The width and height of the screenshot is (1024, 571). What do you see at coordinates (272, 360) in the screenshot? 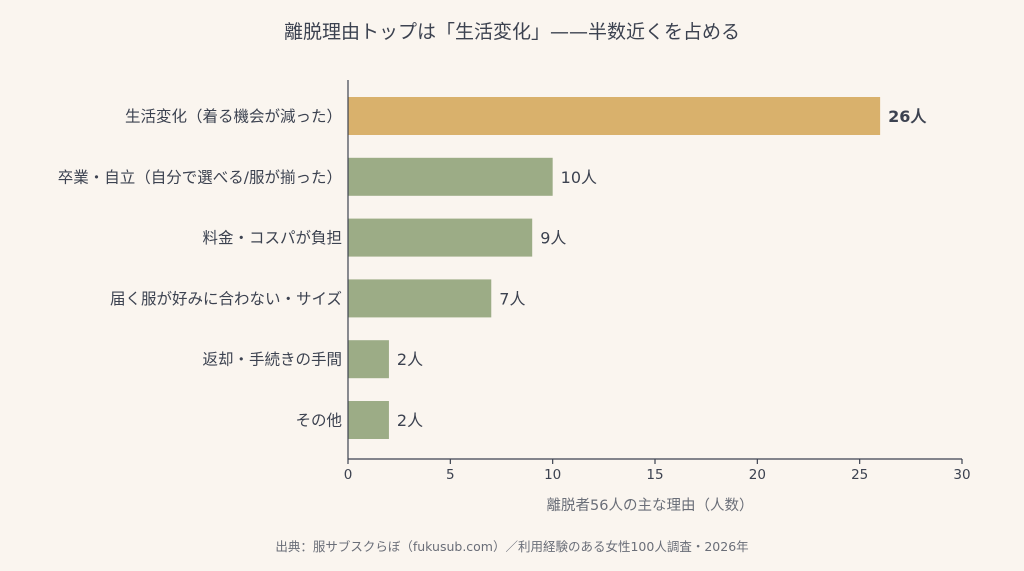
I see `category-label-4: 返却・手続きの手間` at bounding box center [272, 360].